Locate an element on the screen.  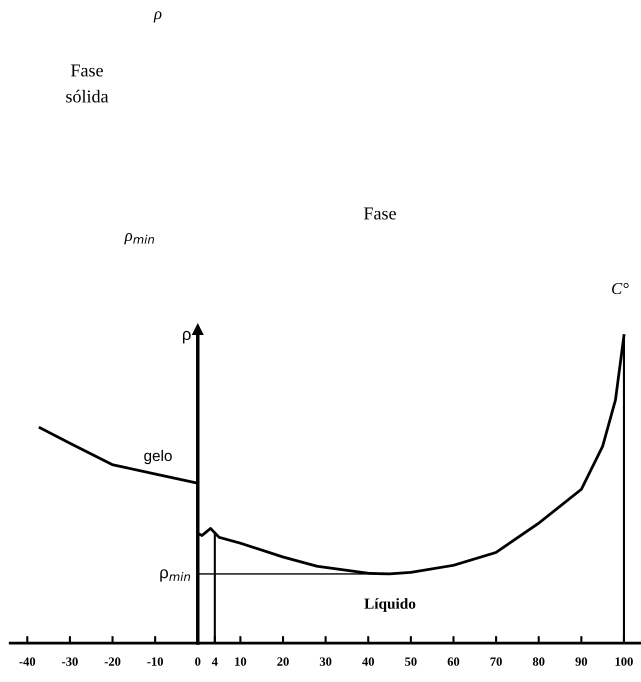
x-tick-label: 20 is located at coordinates (283, 661).